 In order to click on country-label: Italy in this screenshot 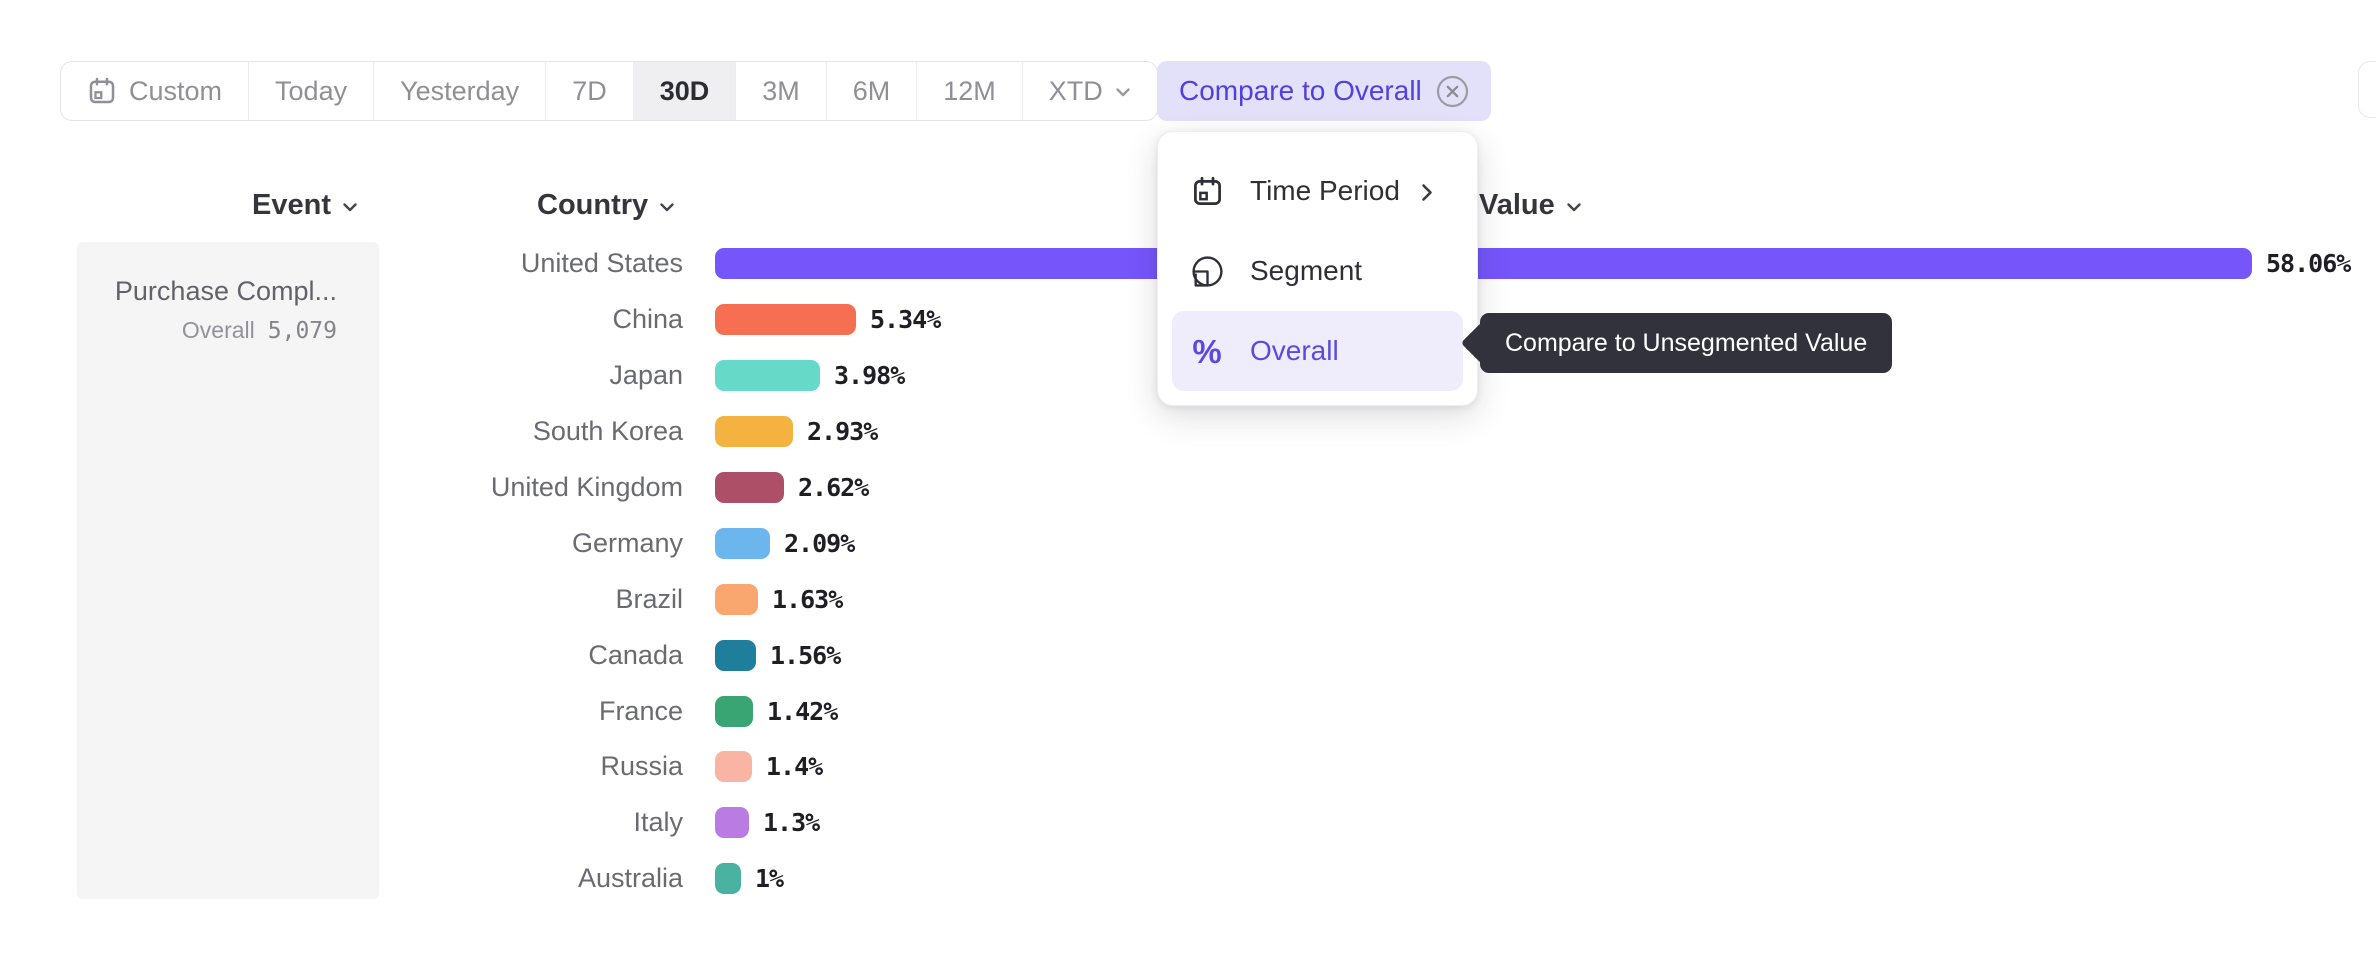, I will do `click(658, 822)`.